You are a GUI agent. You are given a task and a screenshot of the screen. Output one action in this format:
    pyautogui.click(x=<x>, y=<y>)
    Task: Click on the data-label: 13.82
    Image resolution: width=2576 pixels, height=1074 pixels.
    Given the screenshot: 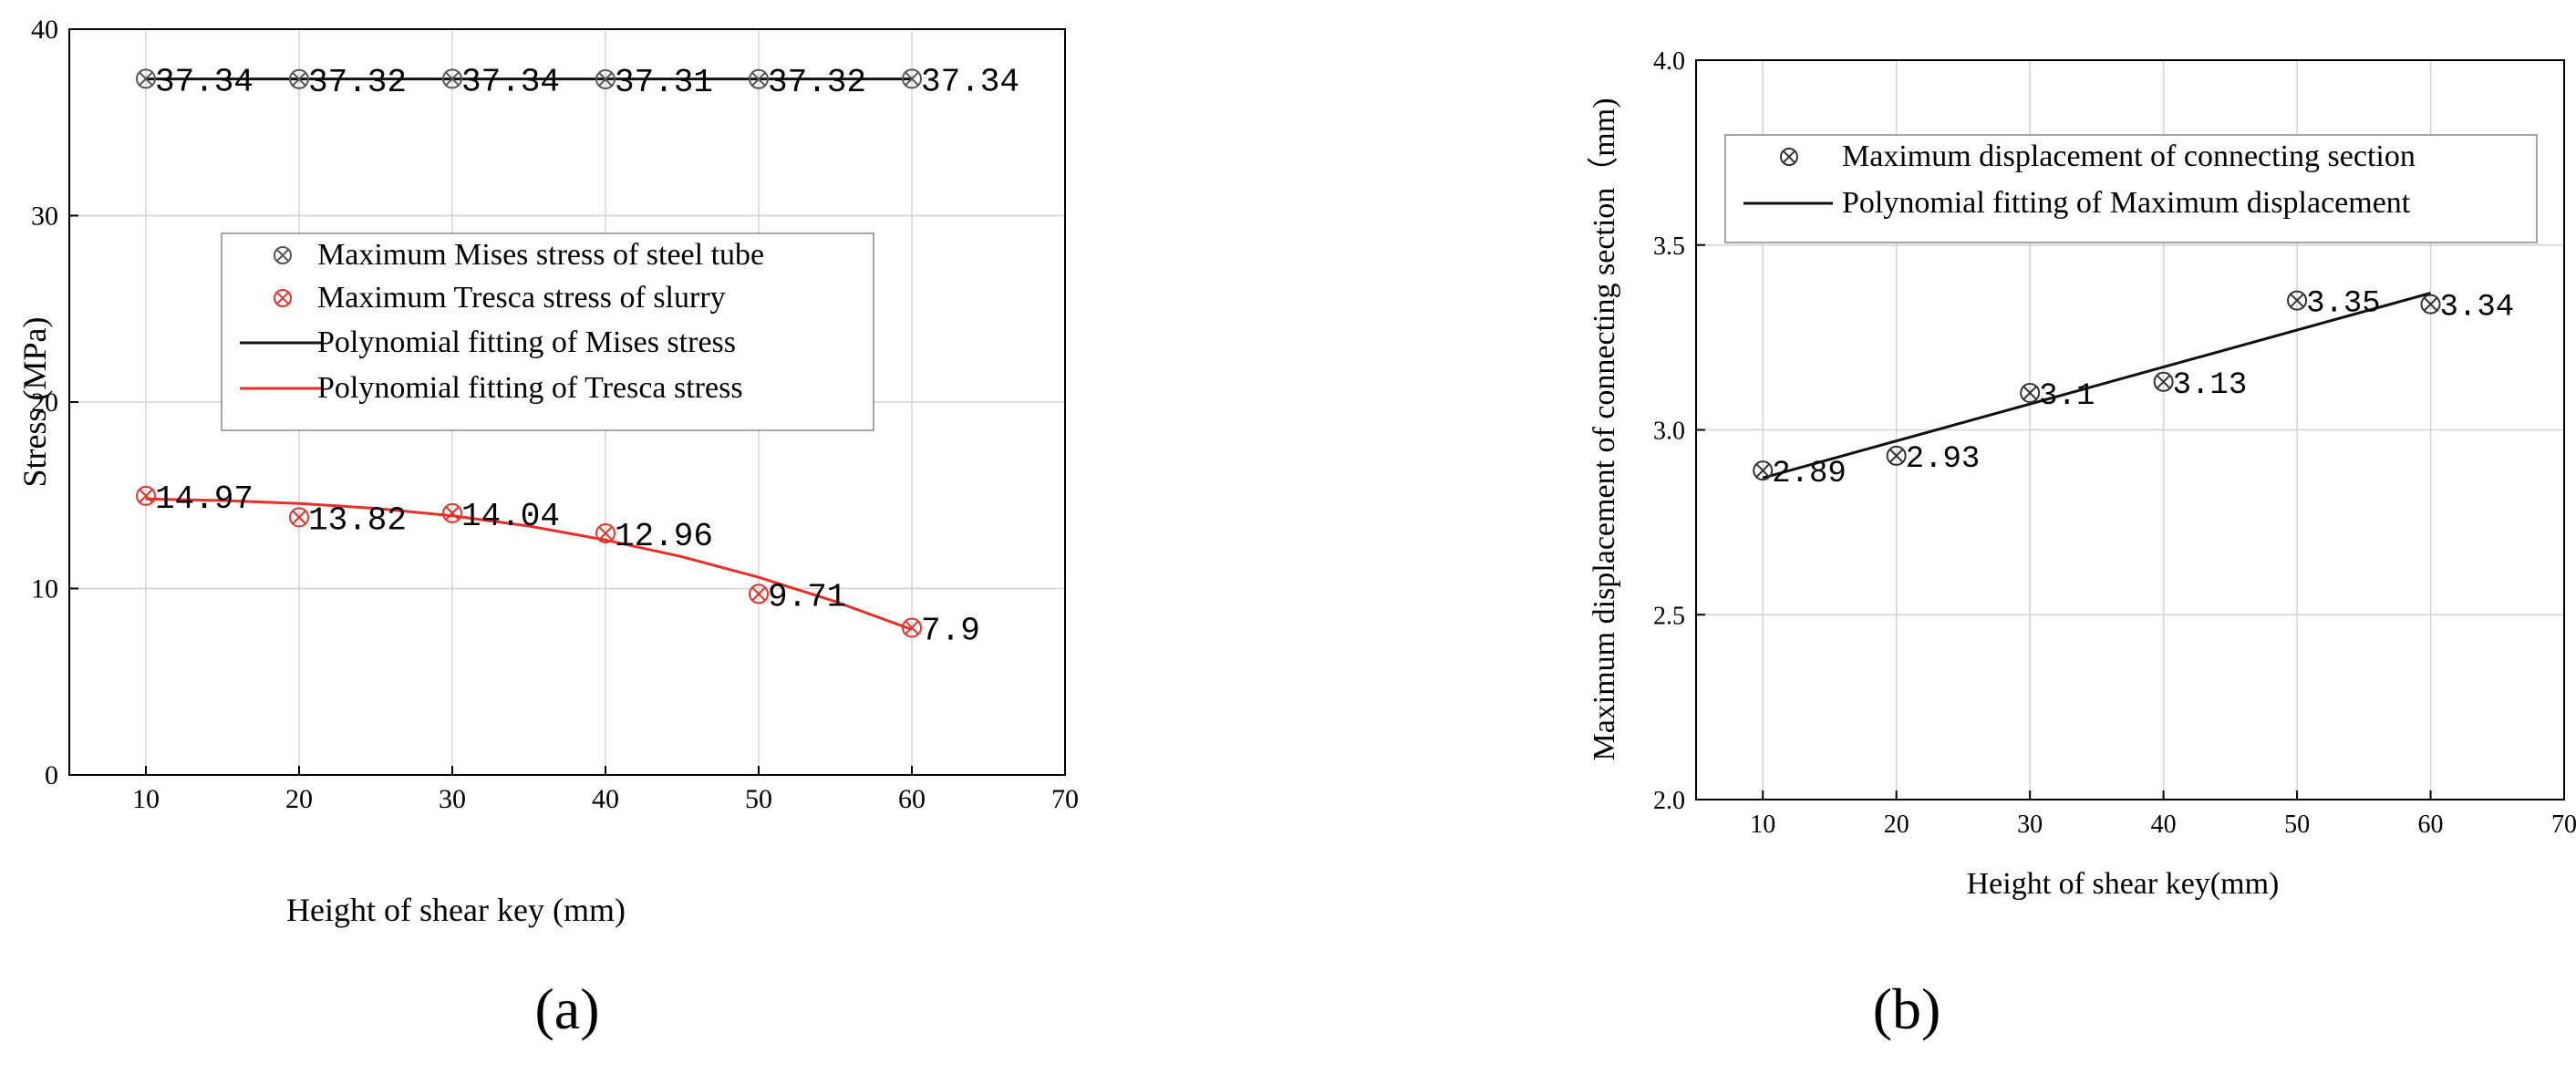 What is the action you would take?
    pyautogui.click(x=357, y=520)
    